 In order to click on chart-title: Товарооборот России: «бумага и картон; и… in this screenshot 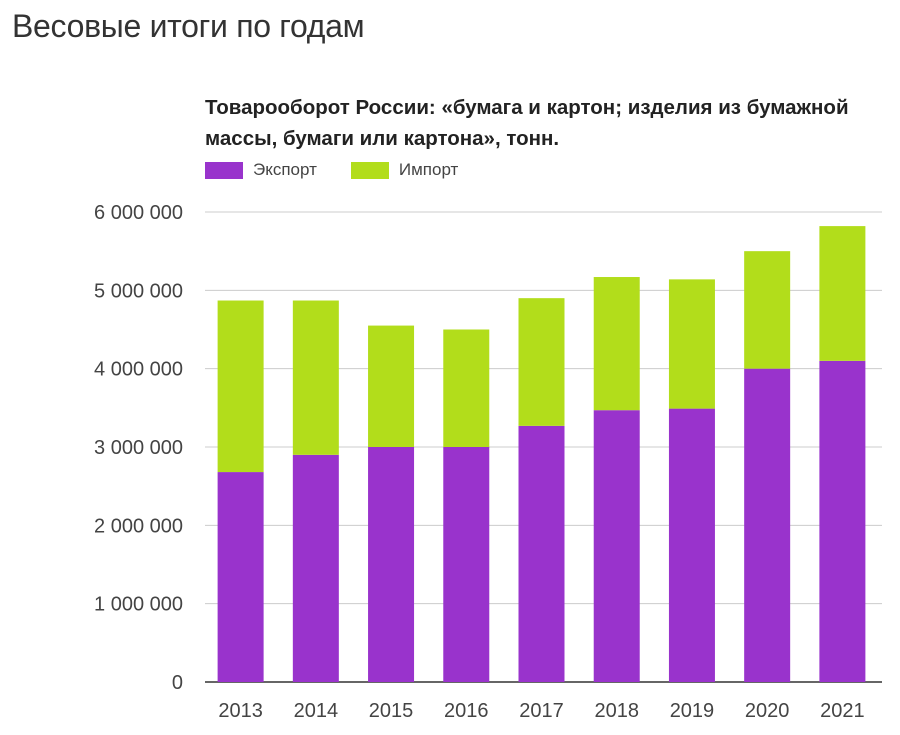, I will do `click(527, 123)`.